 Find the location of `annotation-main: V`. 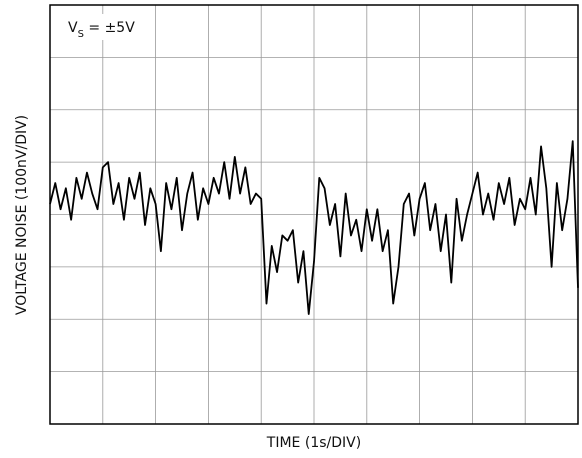

annotation-main: V is located at coordinates (73, 28).